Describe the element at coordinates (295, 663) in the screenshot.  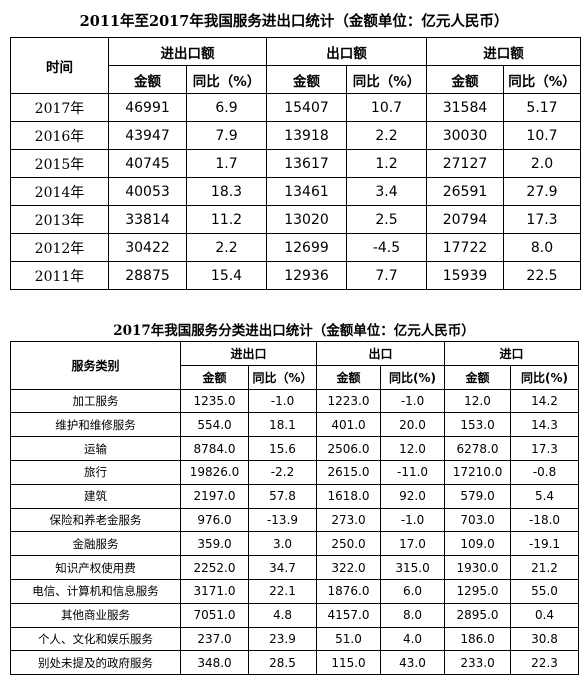
I see `table-row: 别处未提及的政府服务 348.0 28.5 115.0 43.0 233.0 22.3` at that location.